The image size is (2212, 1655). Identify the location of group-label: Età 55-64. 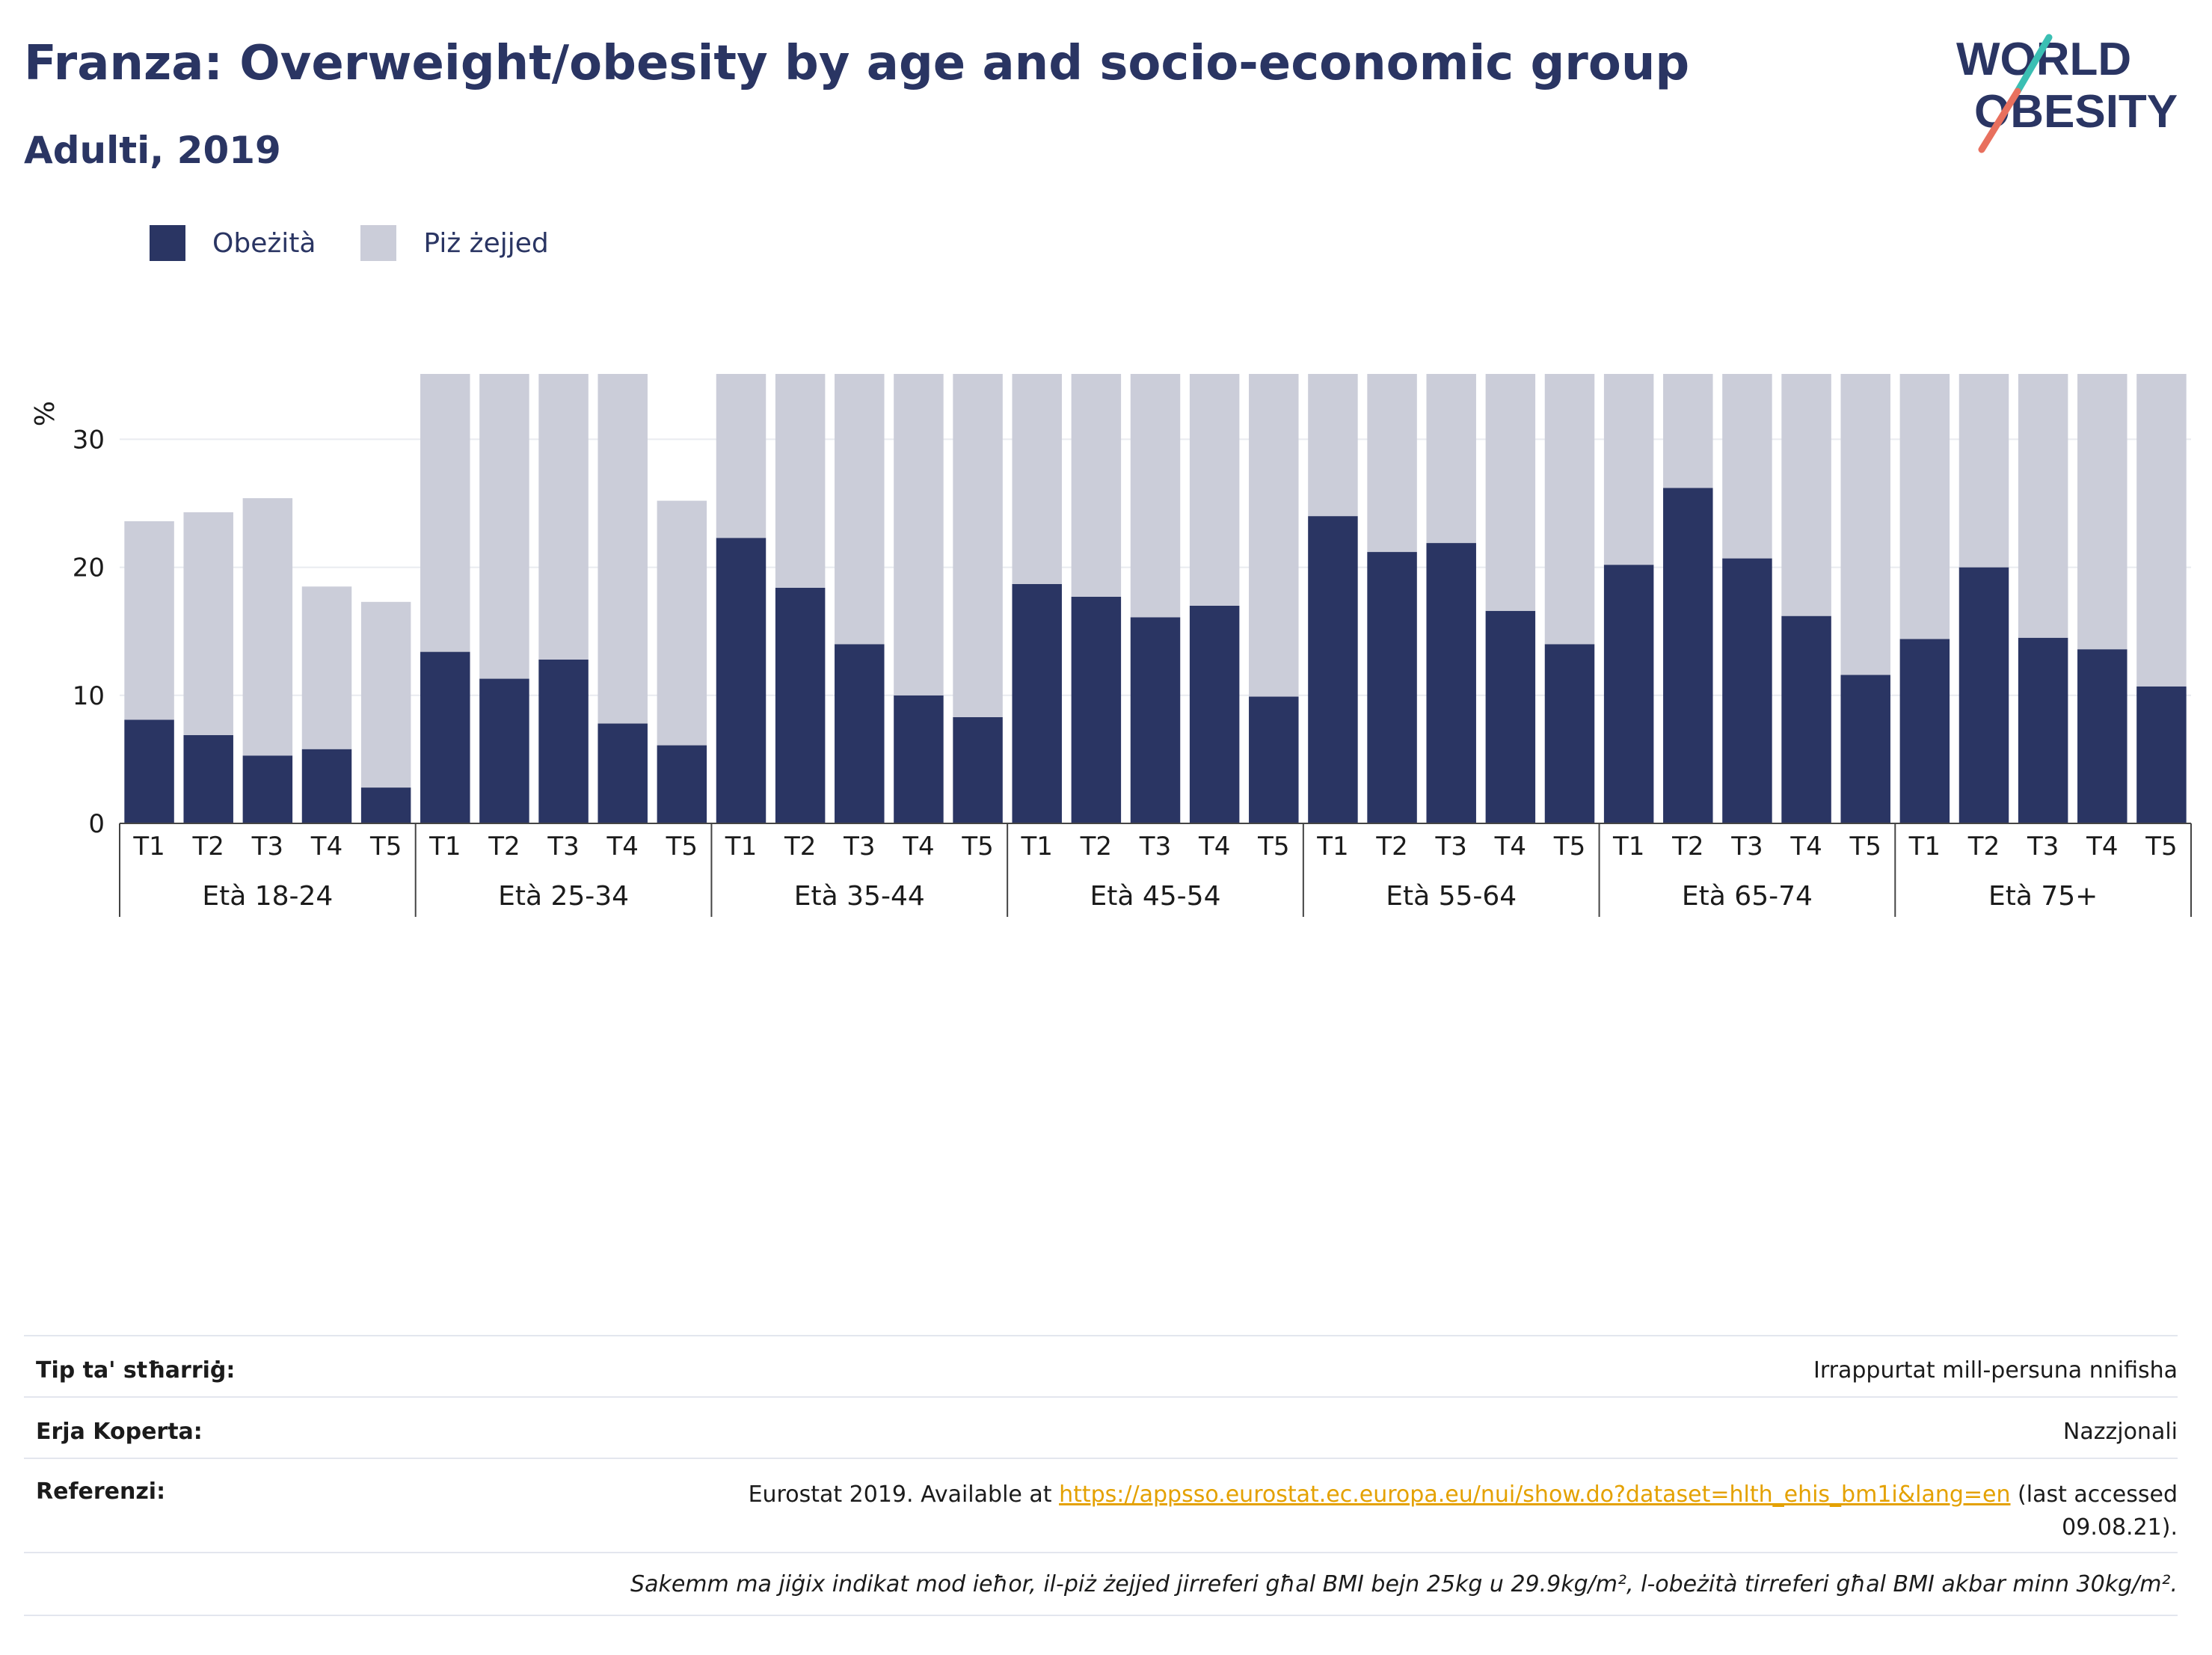
(1451, 896).